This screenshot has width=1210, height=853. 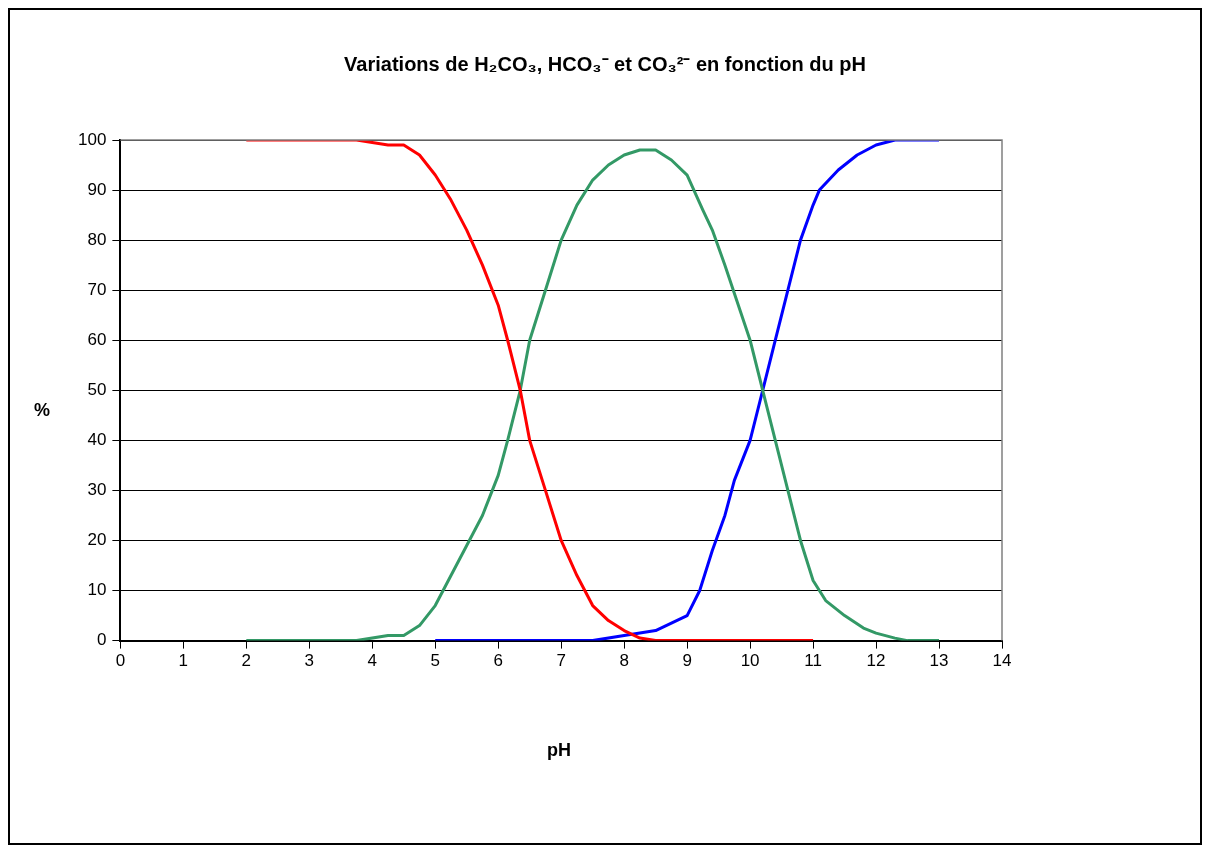 What do you see at coordinates (246, 661) in the screenshot?
I see `x-tick-label: 2` at bounding box center [246, 661].